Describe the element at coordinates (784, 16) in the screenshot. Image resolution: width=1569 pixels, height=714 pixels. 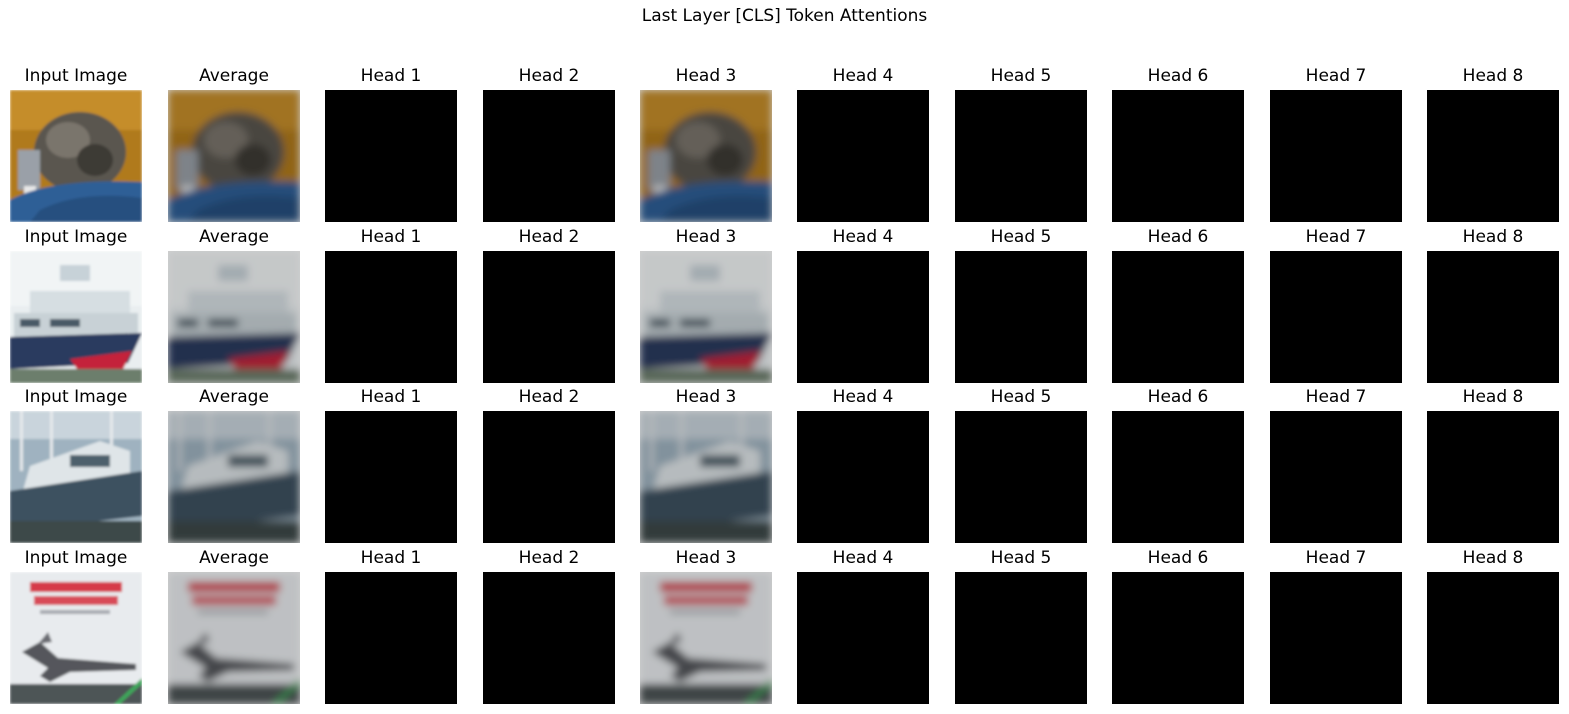
I see `figure-title: Last Layer [CLS] Token Attentions` at that location.